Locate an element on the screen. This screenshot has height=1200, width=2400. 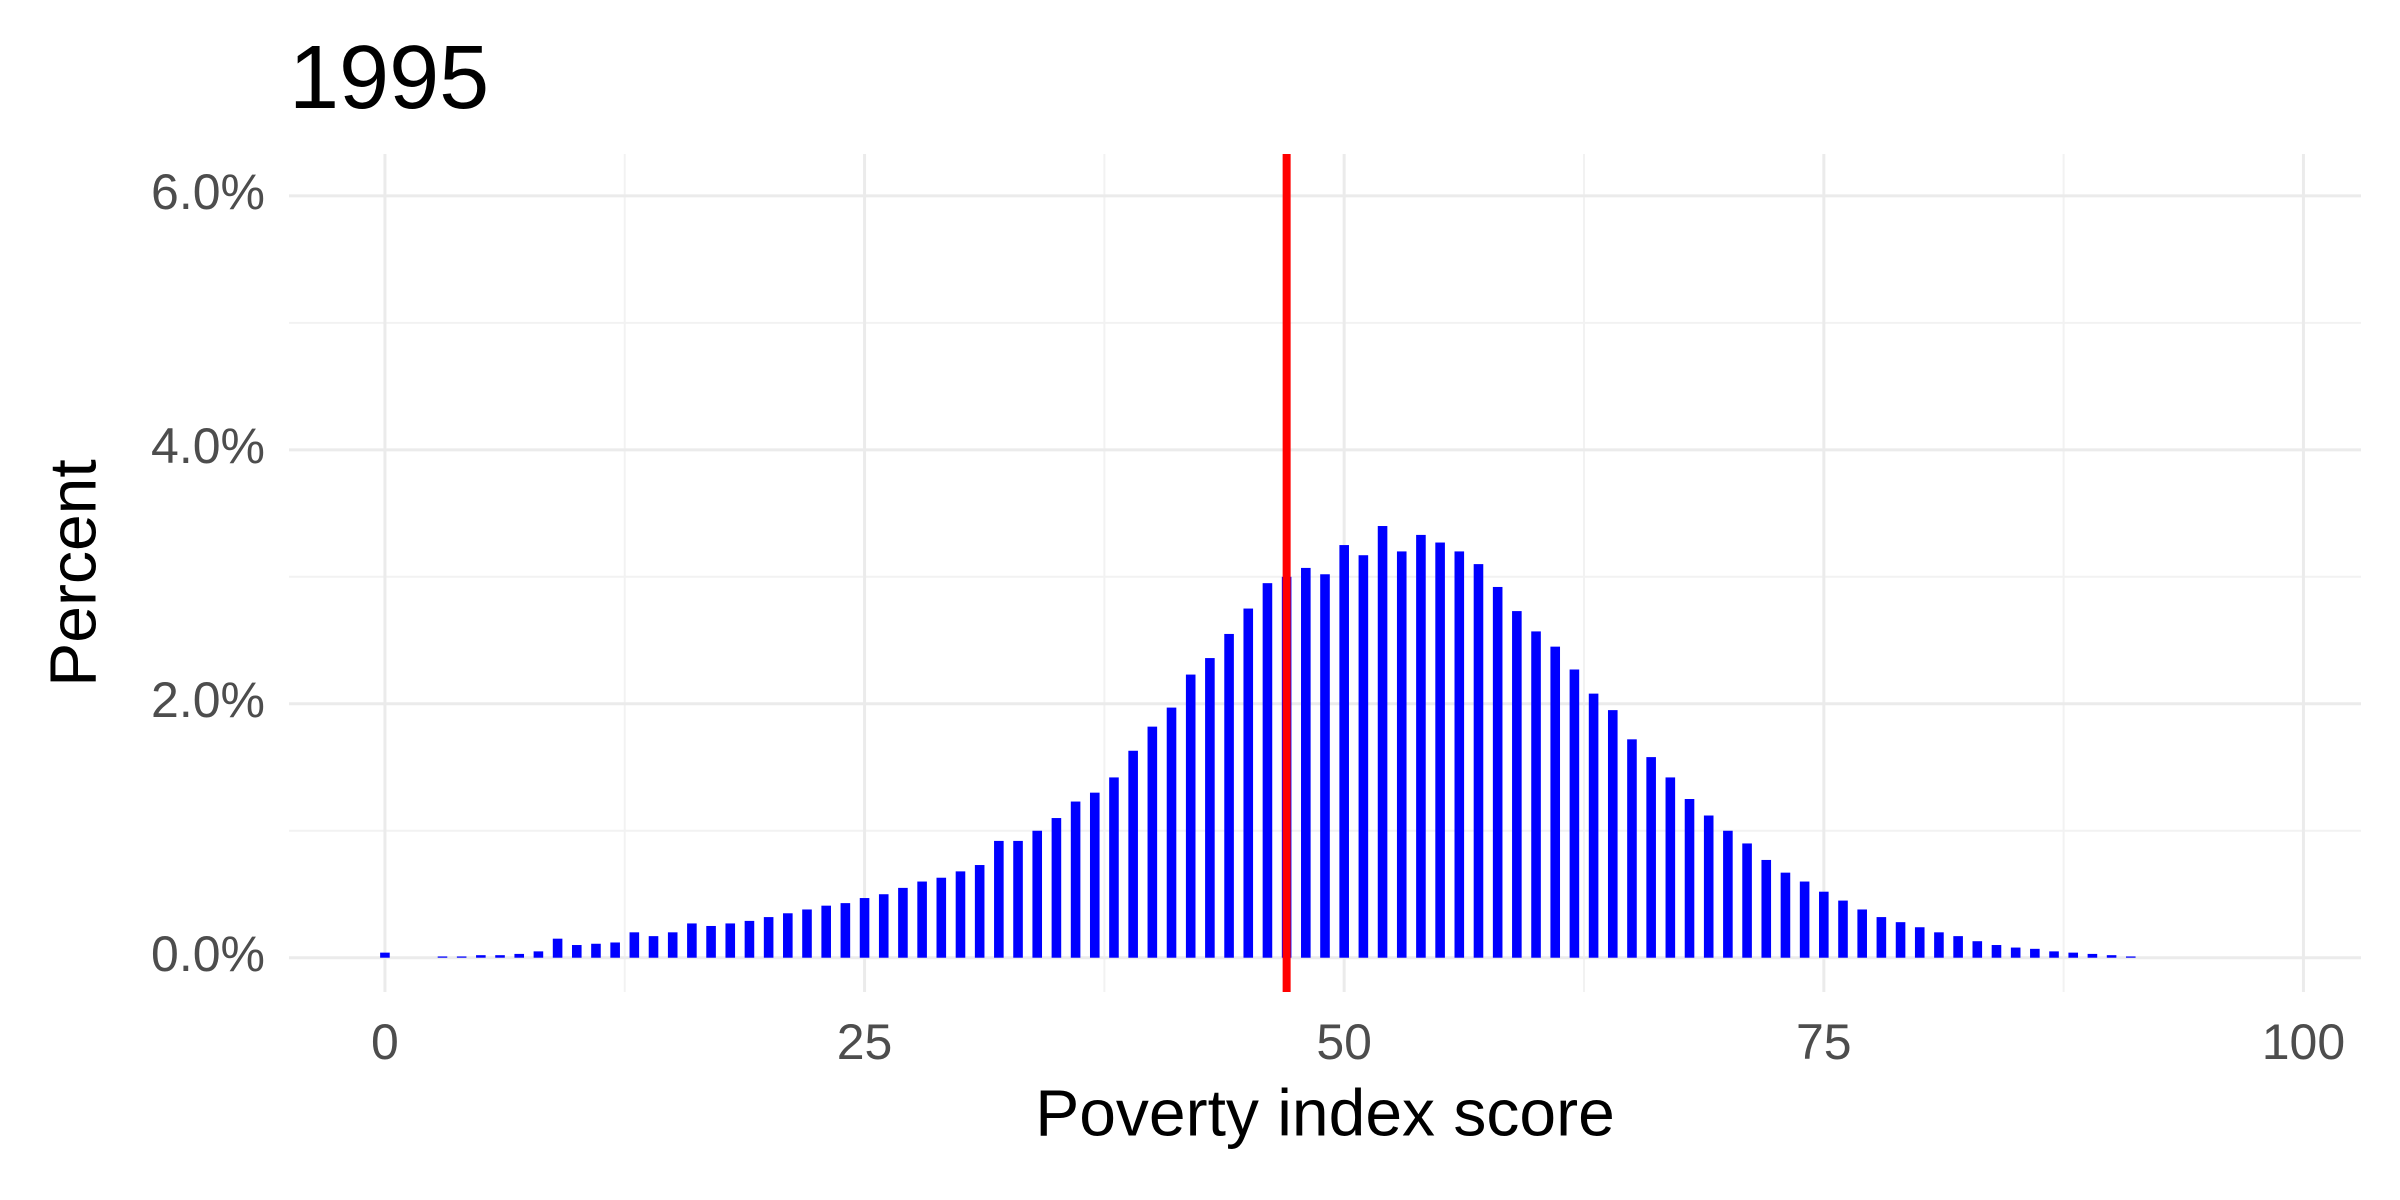
y-tick-label: 4.0% is located at coordinates (208, 446).